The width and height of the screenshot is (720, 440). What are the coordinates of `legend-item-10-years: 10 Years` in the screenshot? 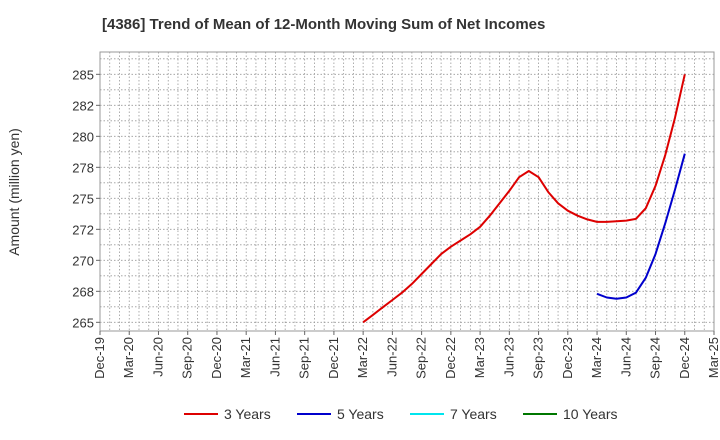 It's located at (570, 414).